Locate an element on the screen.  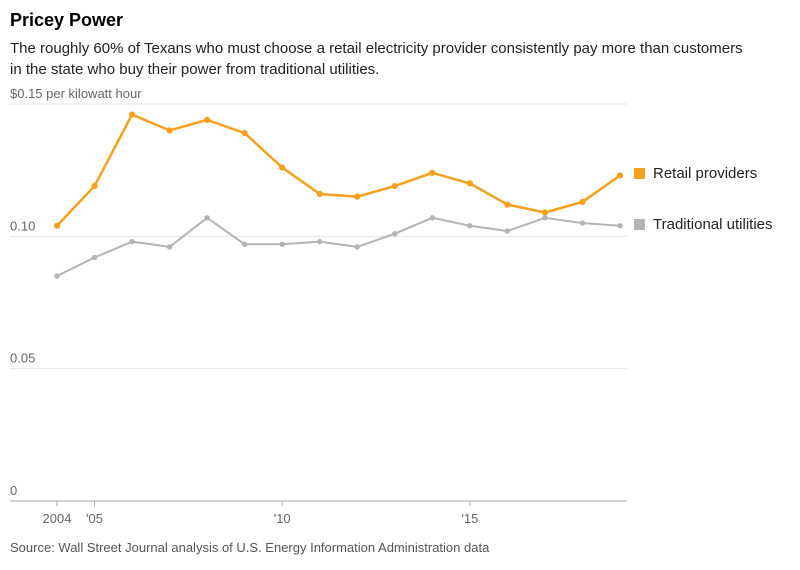
retail-providers-line is located at coordinates (338, 170).